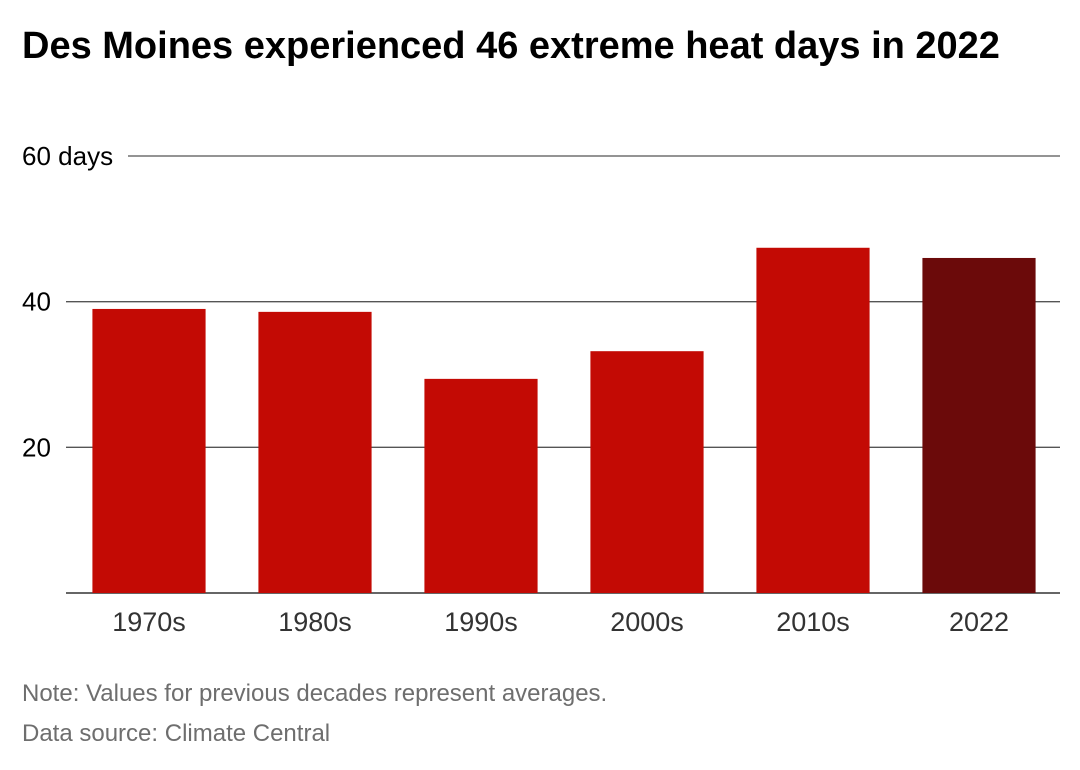  I want to click on x-tick-label: 2022, so click(979, 622).